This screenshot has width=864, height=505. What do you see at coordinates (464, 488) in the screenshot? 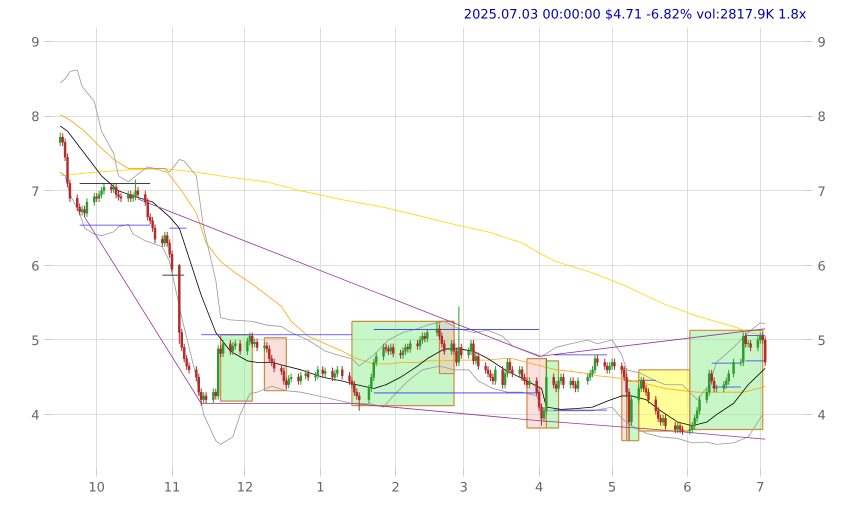
I see `x-tick-label: 3` at bounding box center [464, 488].